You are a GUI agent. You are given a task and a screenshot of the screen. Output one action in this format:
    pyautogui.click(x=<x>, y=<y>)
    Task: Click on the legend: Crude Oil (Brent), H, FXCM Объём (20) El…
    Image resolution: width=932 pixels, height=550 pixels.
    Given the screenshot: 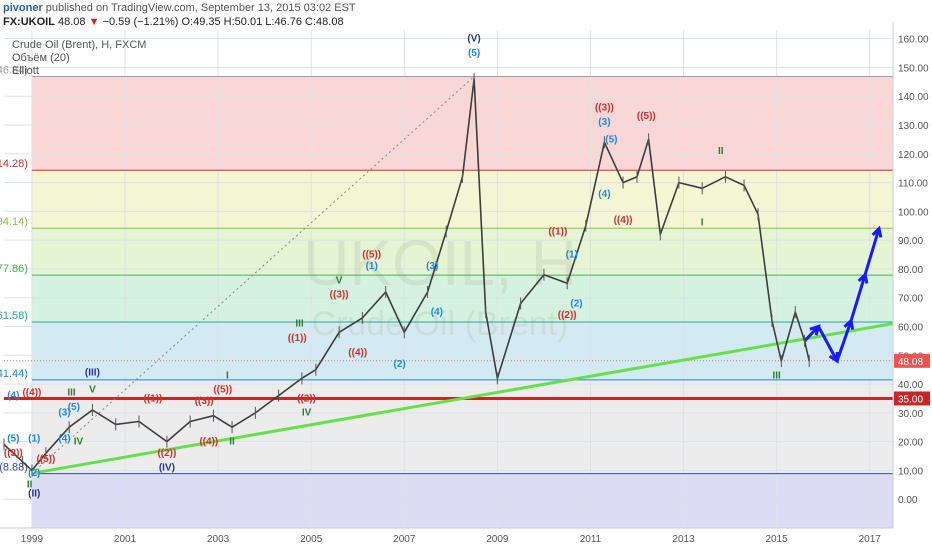 What is the action you would take?
    pyautogui.click(x=79, y=58)
    